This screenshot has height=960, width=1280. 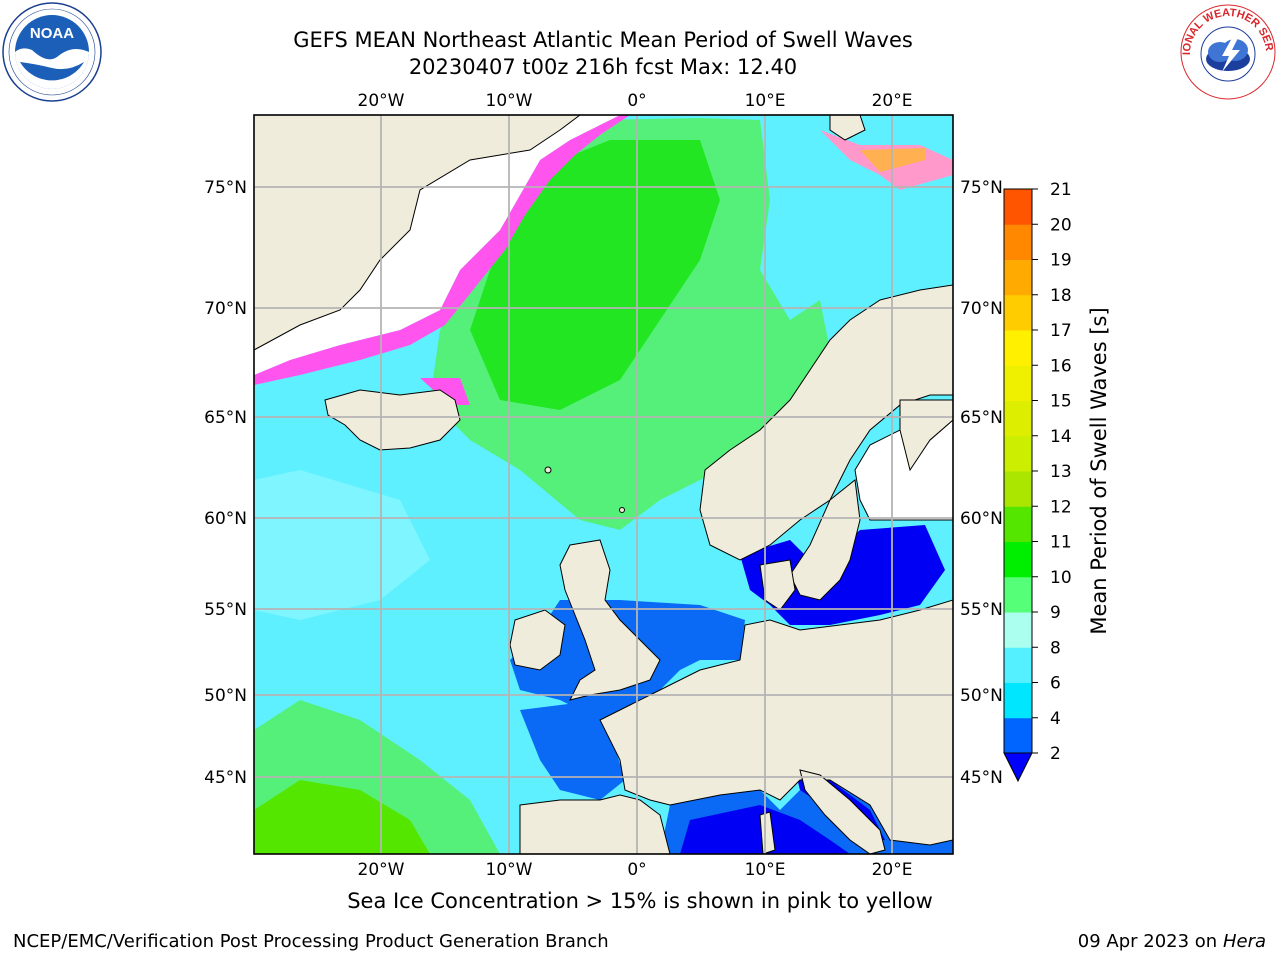 I want to click on colorbar-tick-label: 19, so click(x=1061, y=261).